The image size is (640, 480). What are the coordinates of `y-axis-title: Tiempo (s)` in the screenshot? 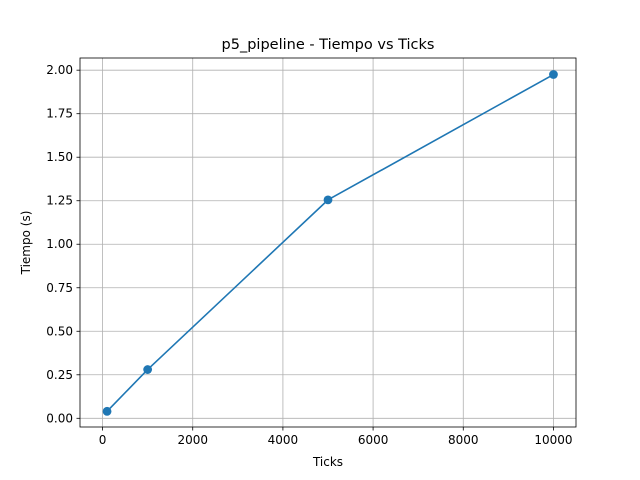 It's located at (26, 243).